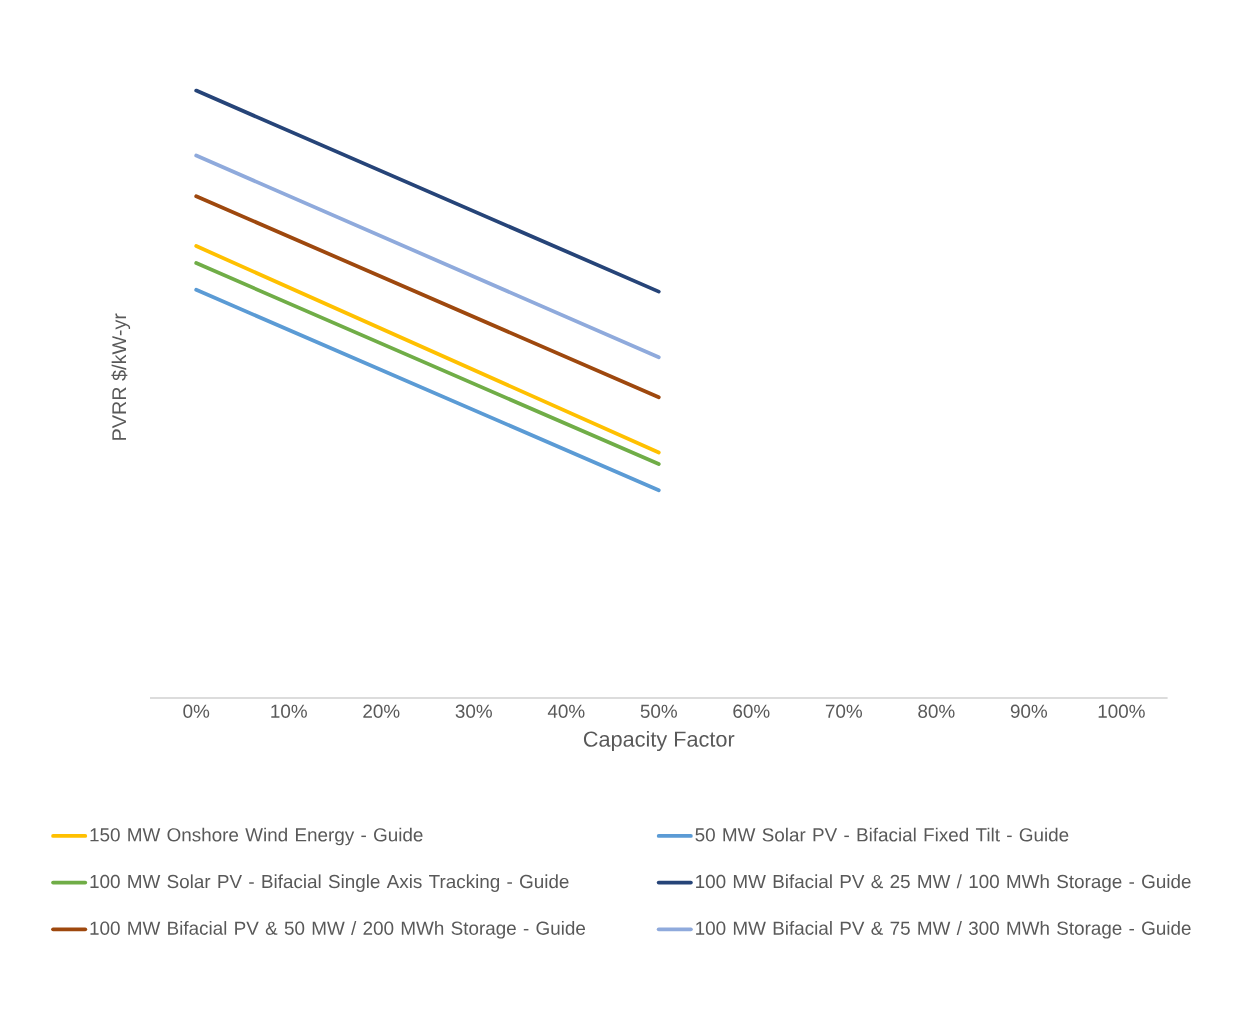 This screenshot has height=1012, width=1253. Describe the element at coordinates (289, 711) in the screenshot. I see `x-tick-label: 10%` at that location.